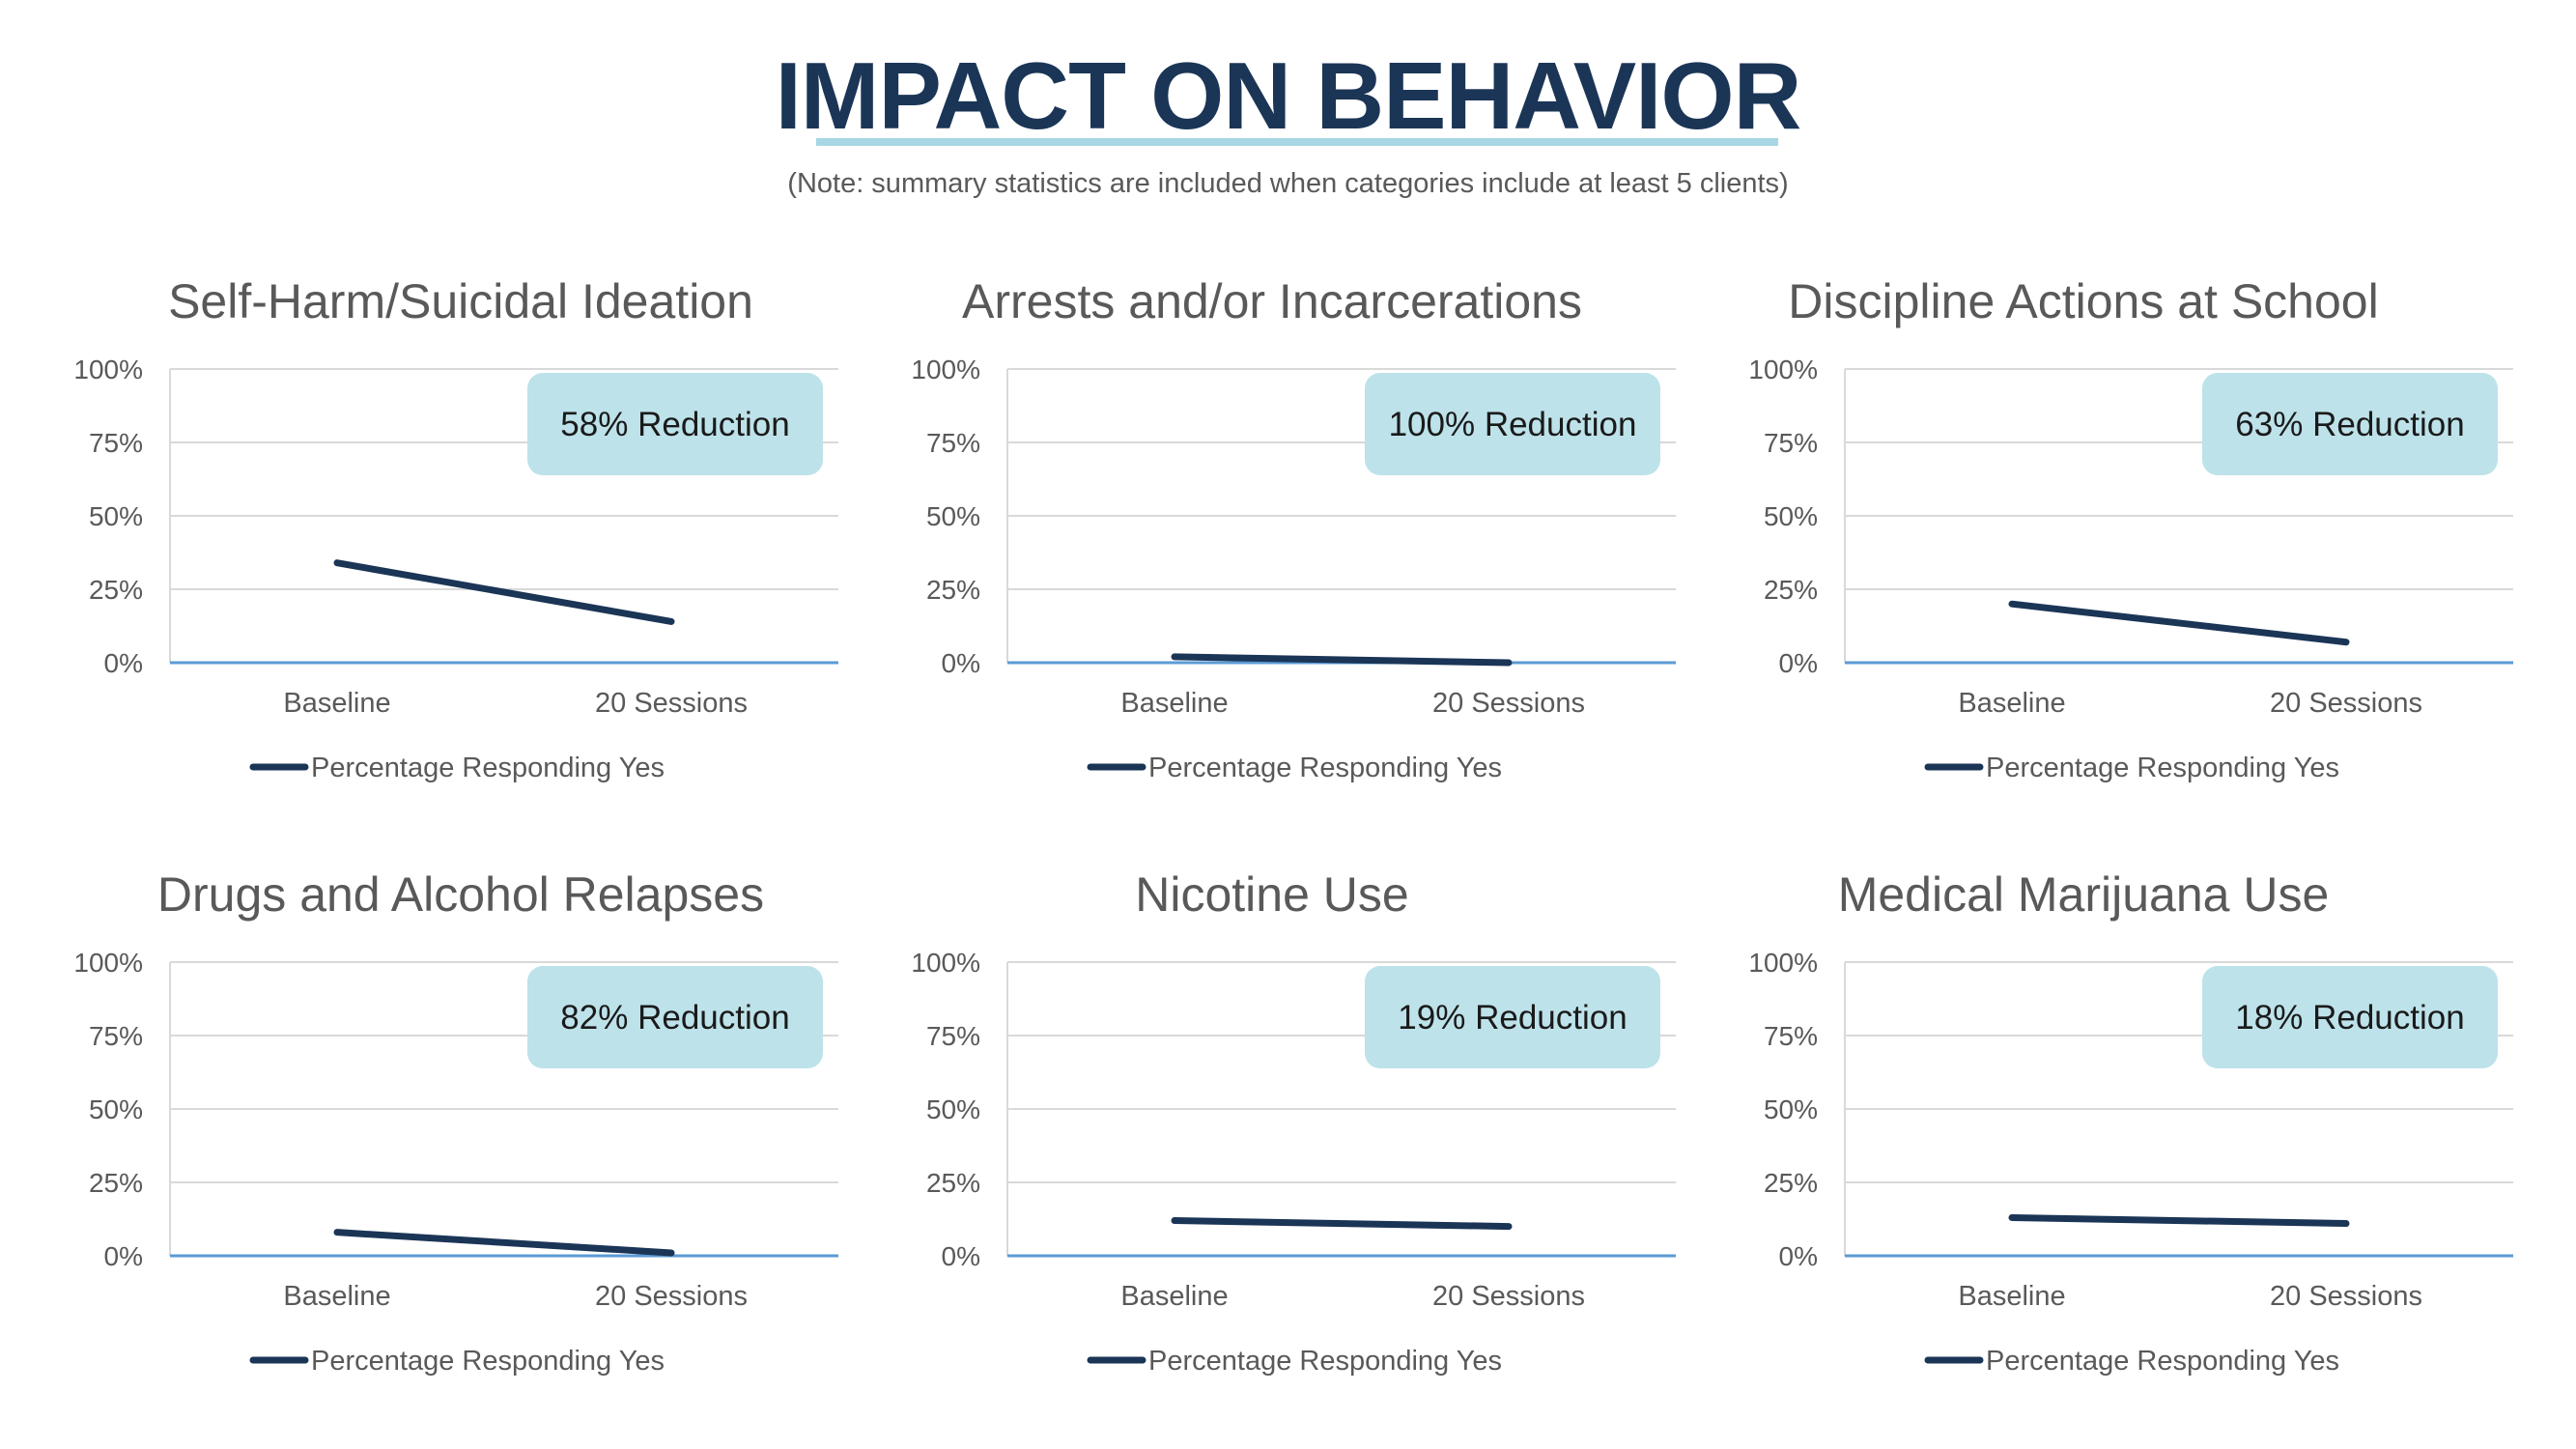 The image size is (2576, 1449). Describe the element at coordinates (460, 894) in the screenshot. I see `chart-title: Drugs and Alcohol Relapses` at that location.